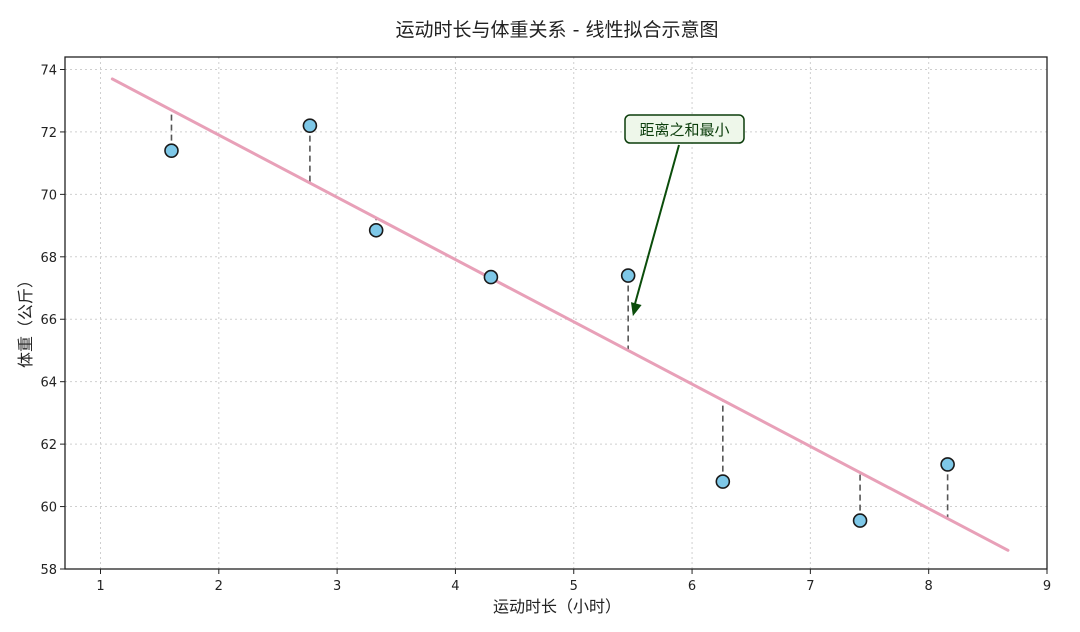 The image size is (1080, 632). Describe the element at coordinates (684, 215) in the screenshot. I see `annotation: 距离之和最小` at that location.